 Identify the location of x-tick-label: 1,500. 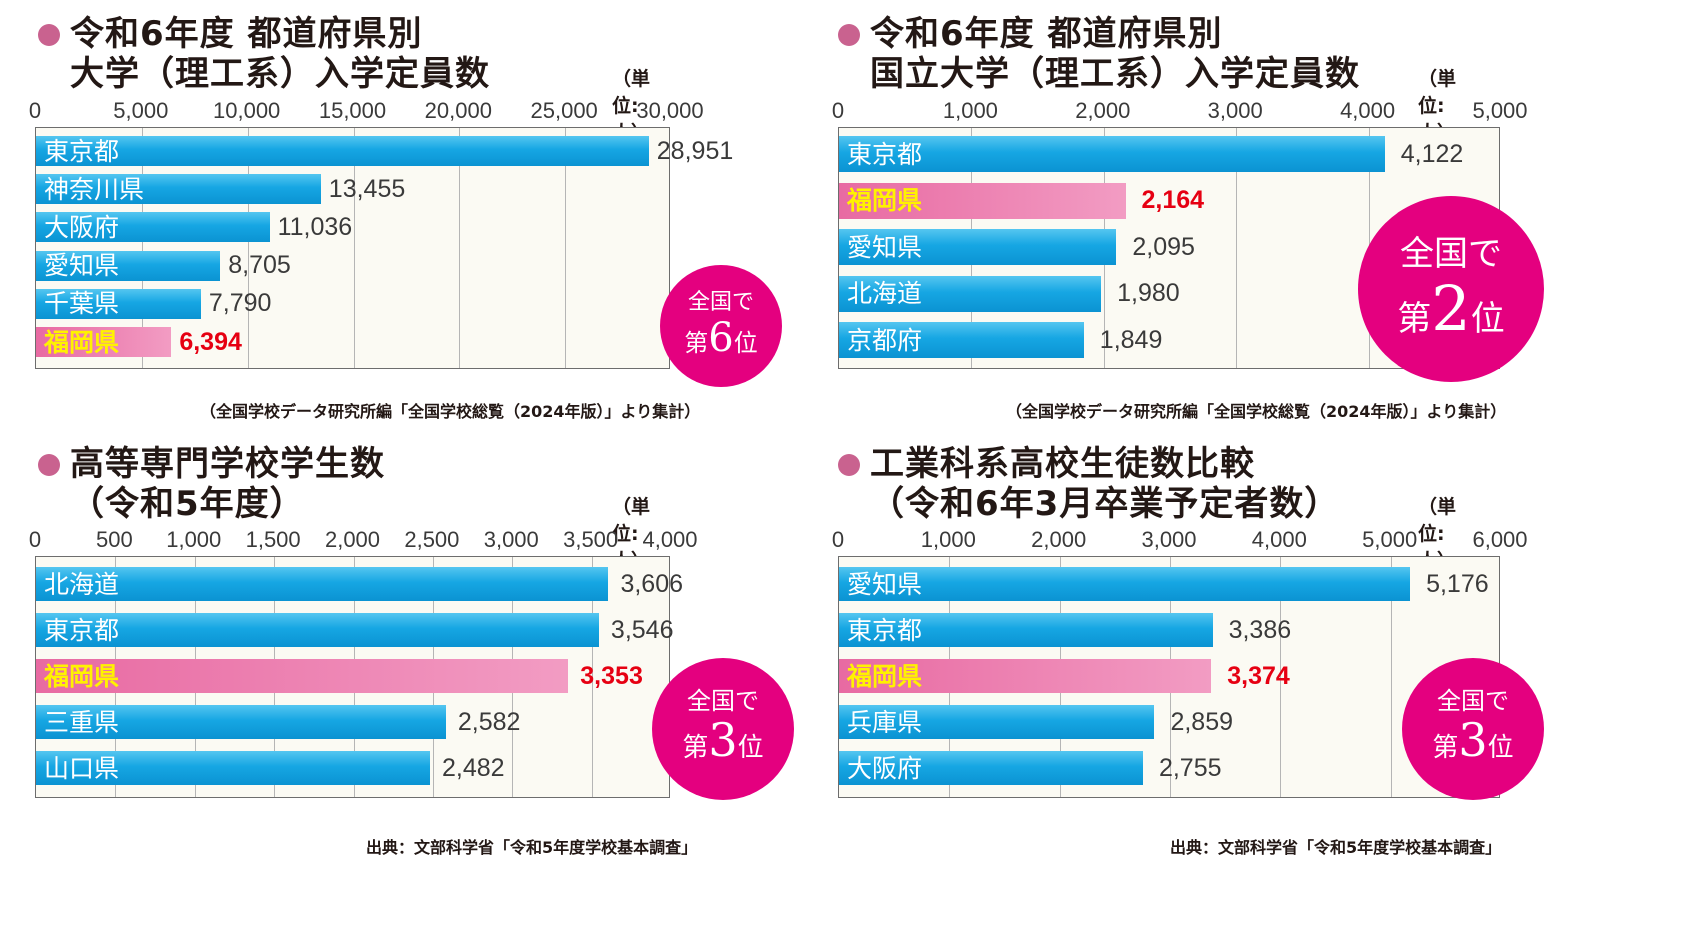
(273, 539).